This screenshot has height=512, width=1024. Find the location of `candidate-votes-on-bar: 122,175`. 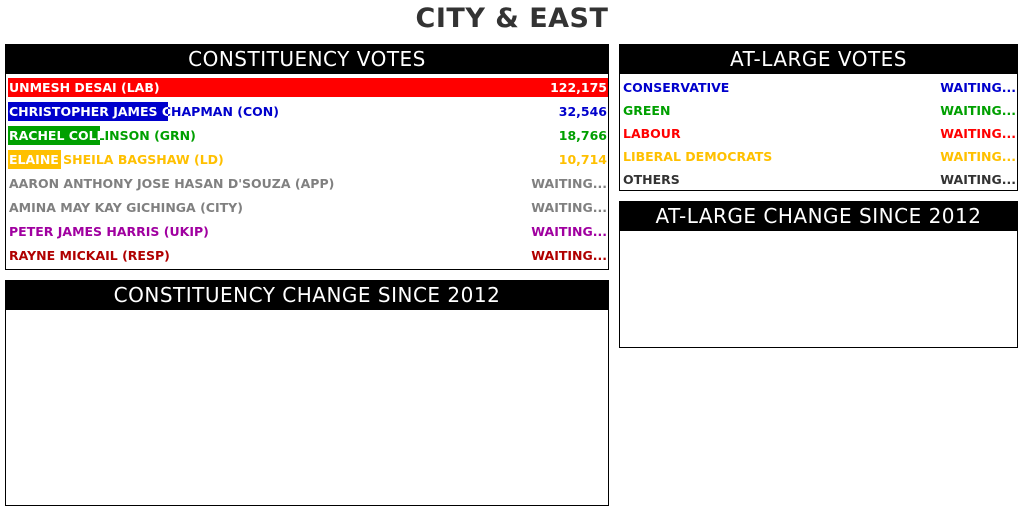

candidate-votes-on-bar: 122,175 is located at coordinates (578, 87).